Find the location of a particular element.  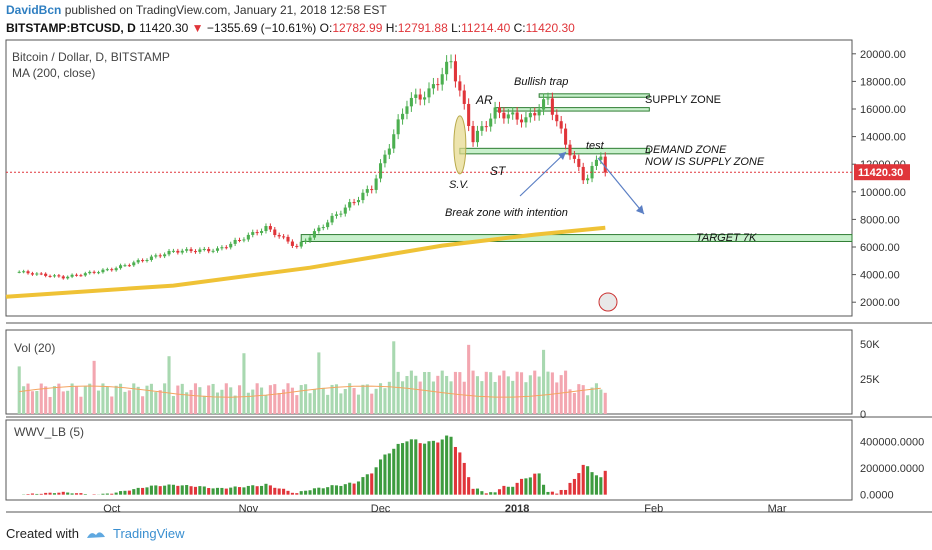

break-arrow-line is located at coordinates (543, 174).